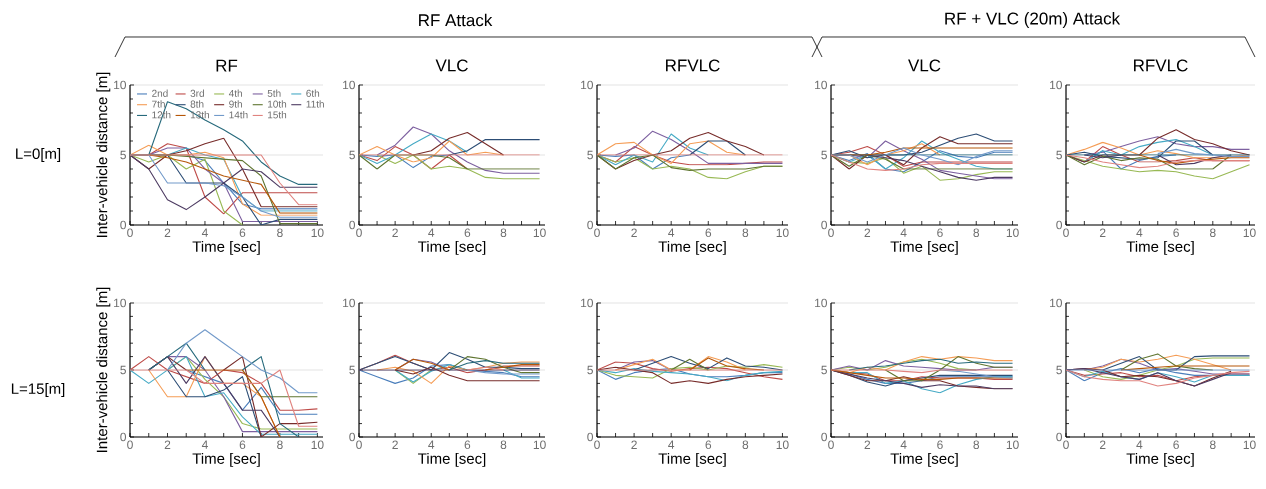  What do you see at coordinates (313, 93) in the screenshot?
I see `legend-label: 6th` at bounding box center [313, 93].